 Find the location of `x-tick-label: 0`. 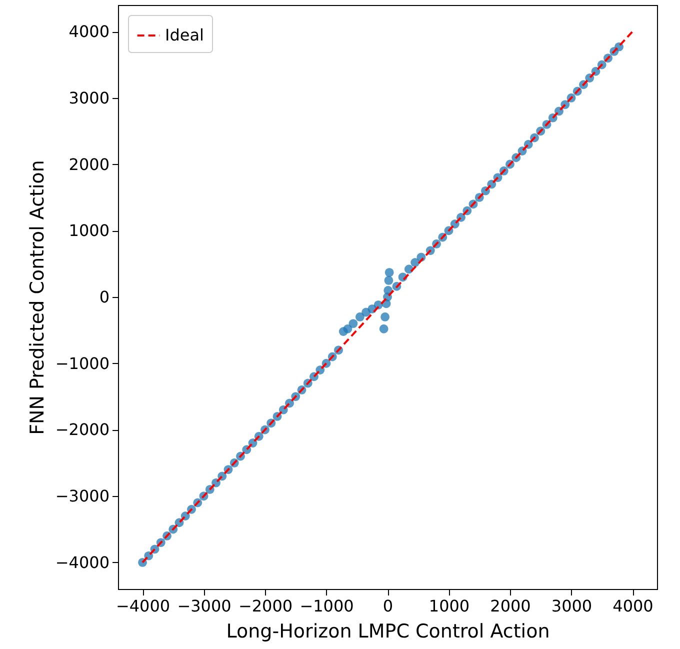

x-tick-label: 0 is located at coordinates (388, 606).